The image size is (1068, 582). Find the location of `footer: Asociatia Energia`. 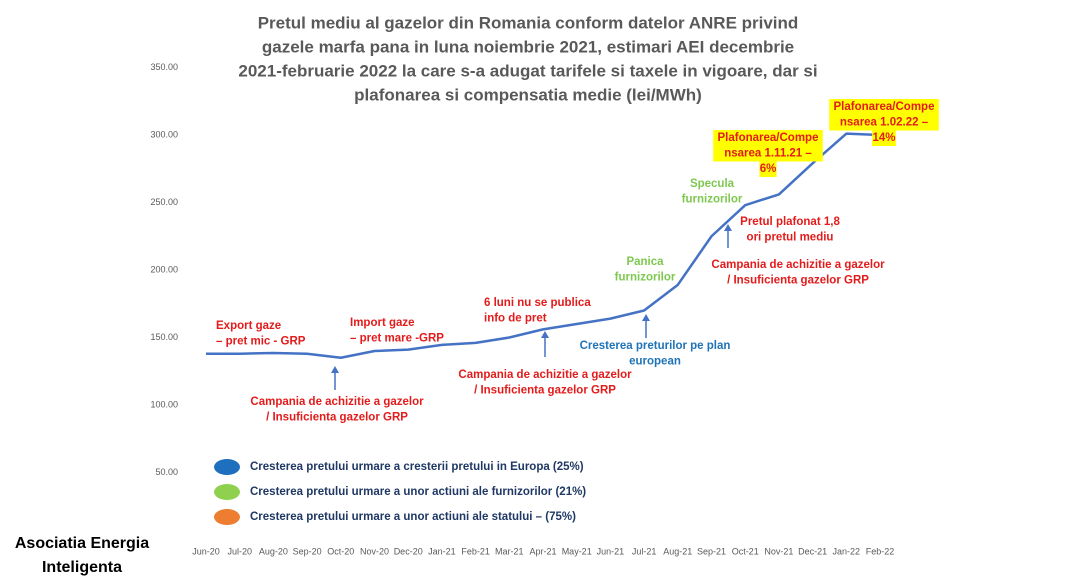

footer: Asociatia Energia is located at coordinates (82, 543).